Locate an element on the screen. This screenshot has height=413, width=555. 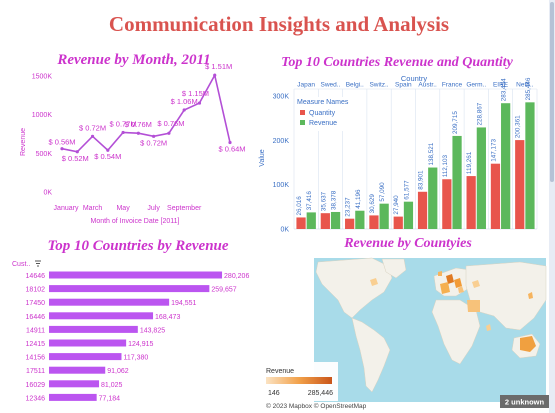
legend-title: Measure Names is located at coordinates (323, 102).